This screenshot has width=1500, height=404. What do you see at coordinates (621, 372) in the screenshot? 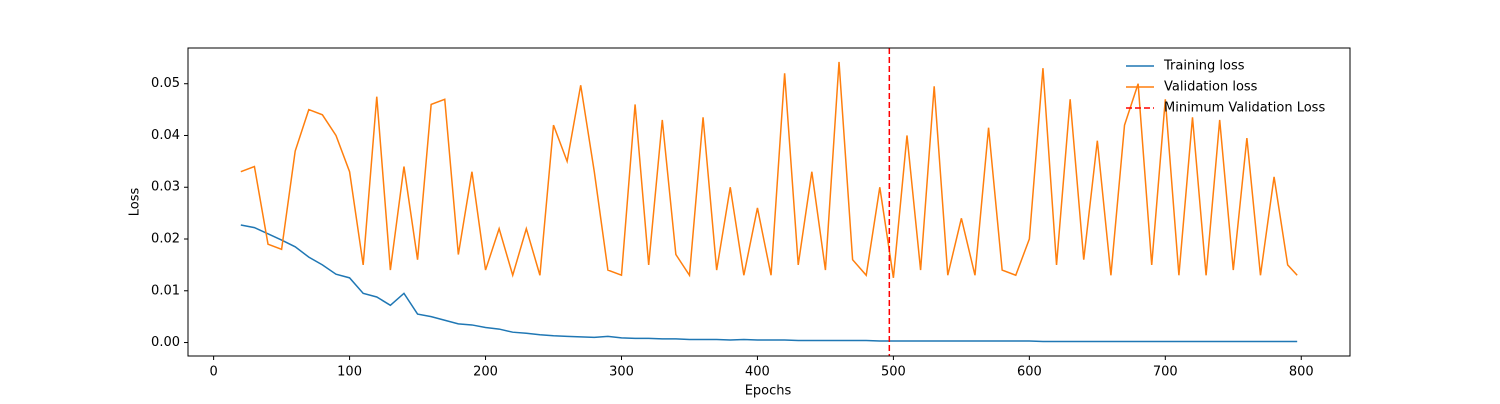
I see `x-tick-label: 300` at bounding box center [621, 372].